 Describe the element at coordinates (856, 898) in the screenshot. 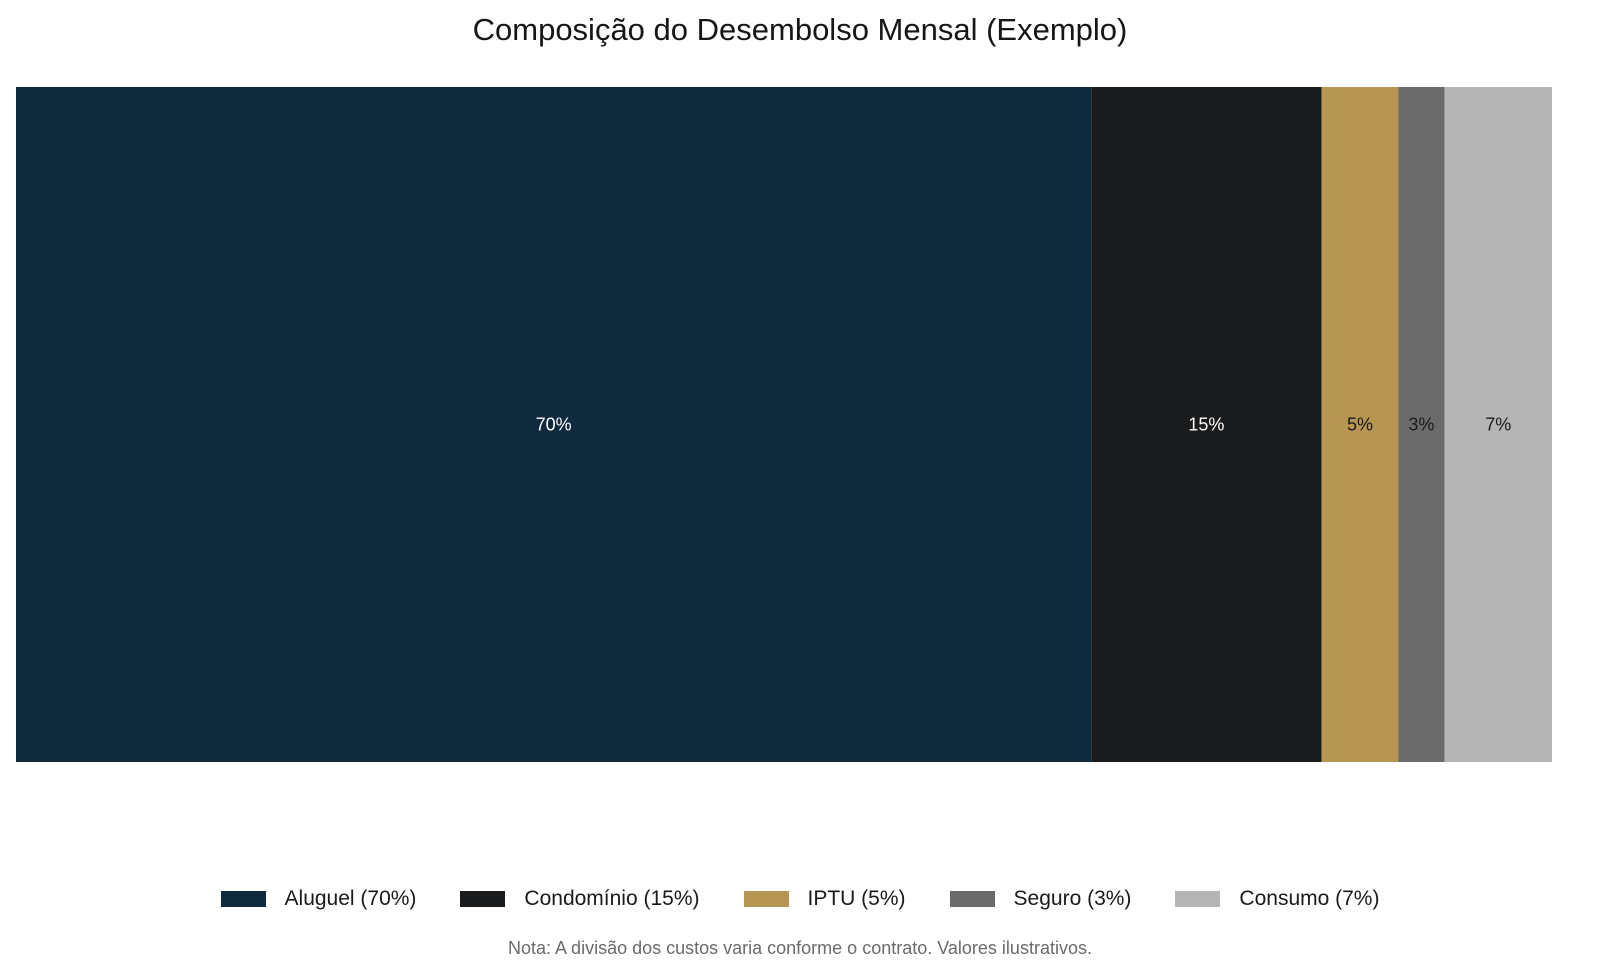

I see `legend-label: IPTU (5%)` at that location.